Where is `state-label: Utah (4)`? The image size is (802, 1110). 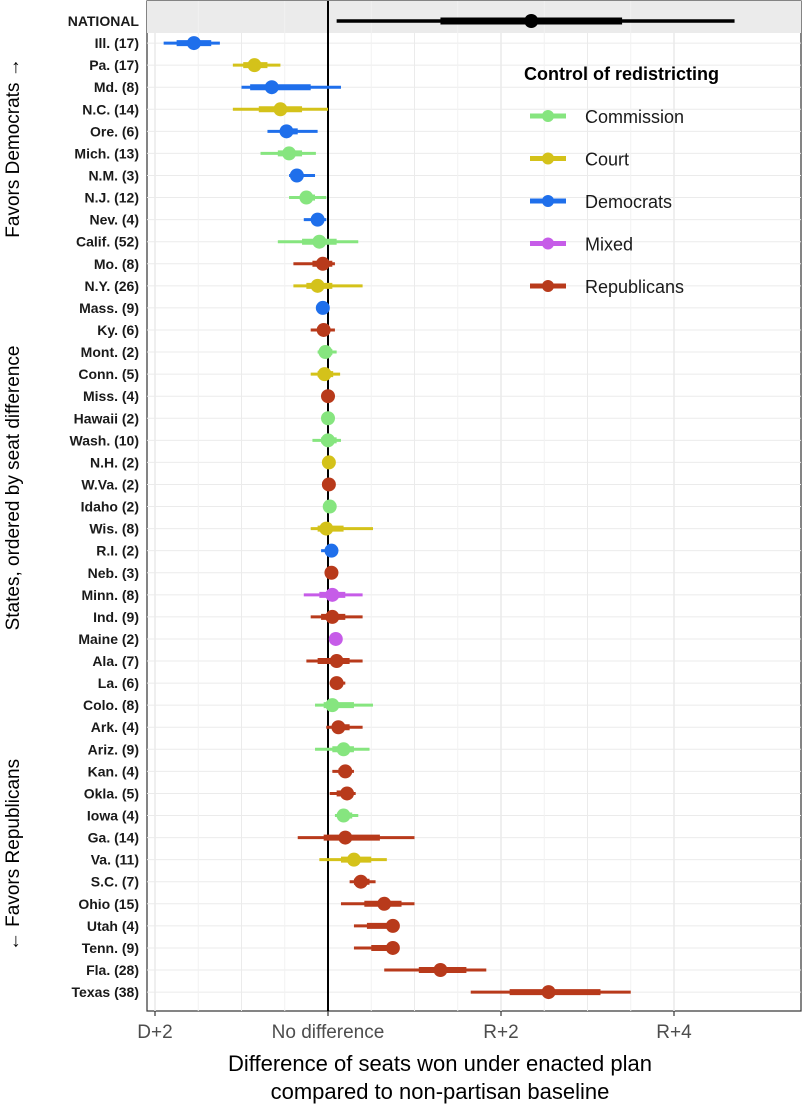
state-label: Utah (4) is located at coordinates (113, 926).